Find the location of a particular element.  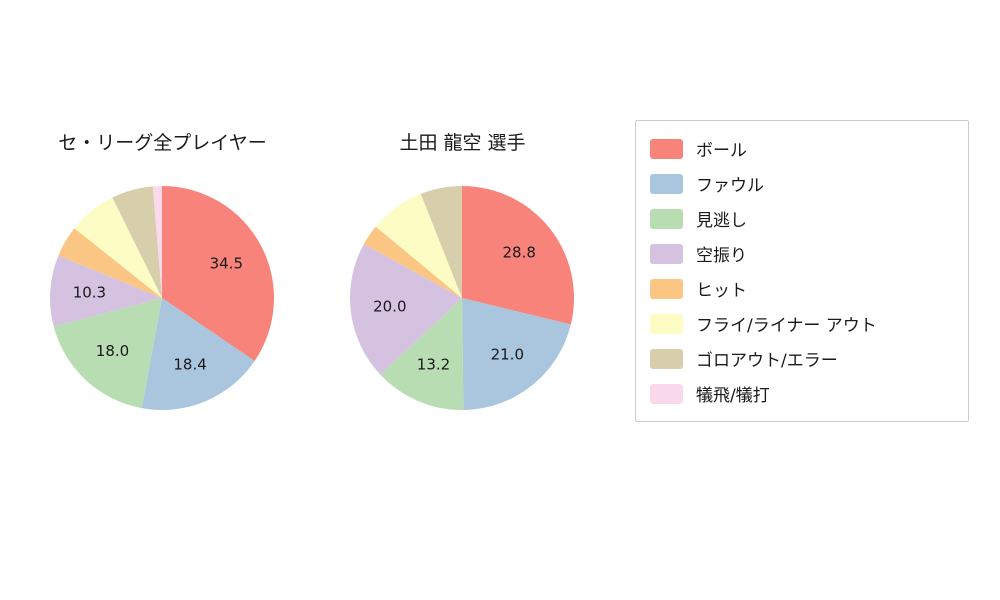

legend-label: 空振り is located at coordinates (721, 256).